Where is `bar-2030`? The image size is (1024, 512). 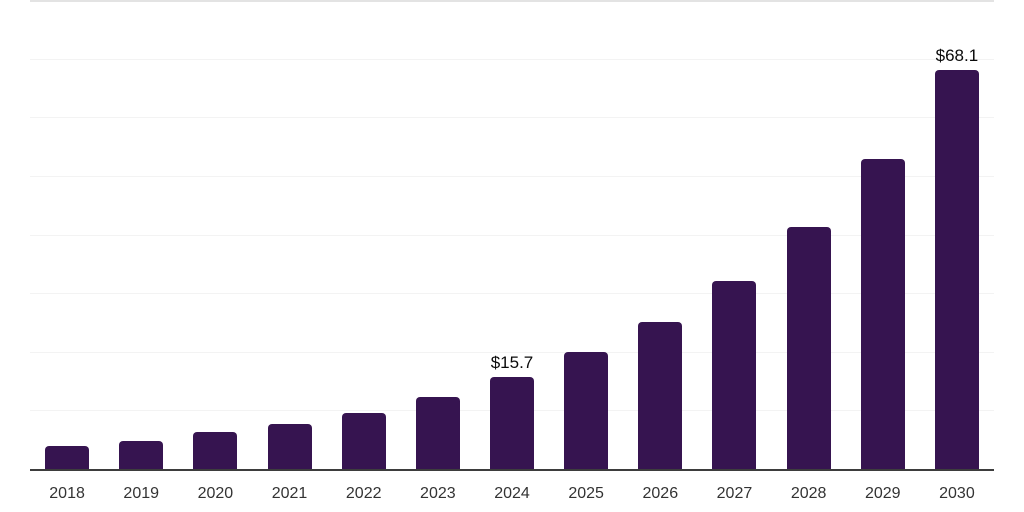
bar-2030 is located at coordinates (956, 269).